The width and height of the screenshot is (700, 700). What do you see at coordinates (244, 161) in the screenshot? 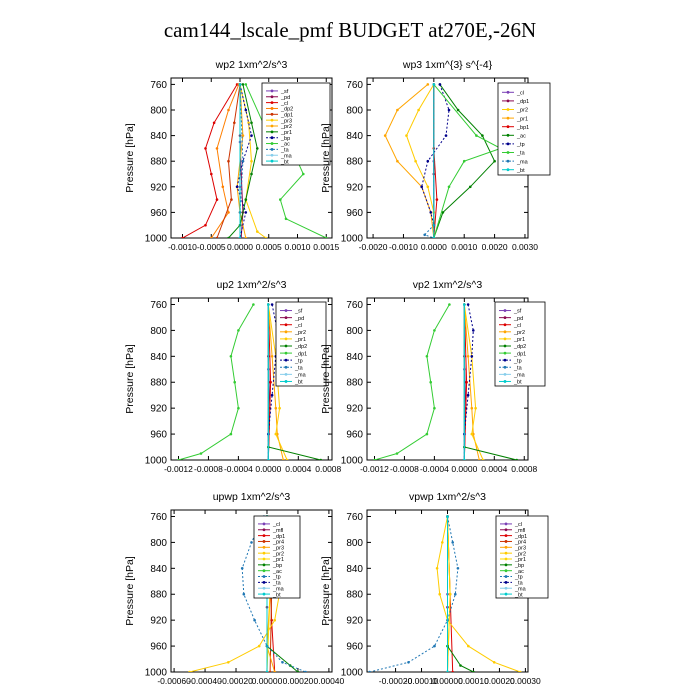
I see `series-line-bp` at bounding box center [244, 161].